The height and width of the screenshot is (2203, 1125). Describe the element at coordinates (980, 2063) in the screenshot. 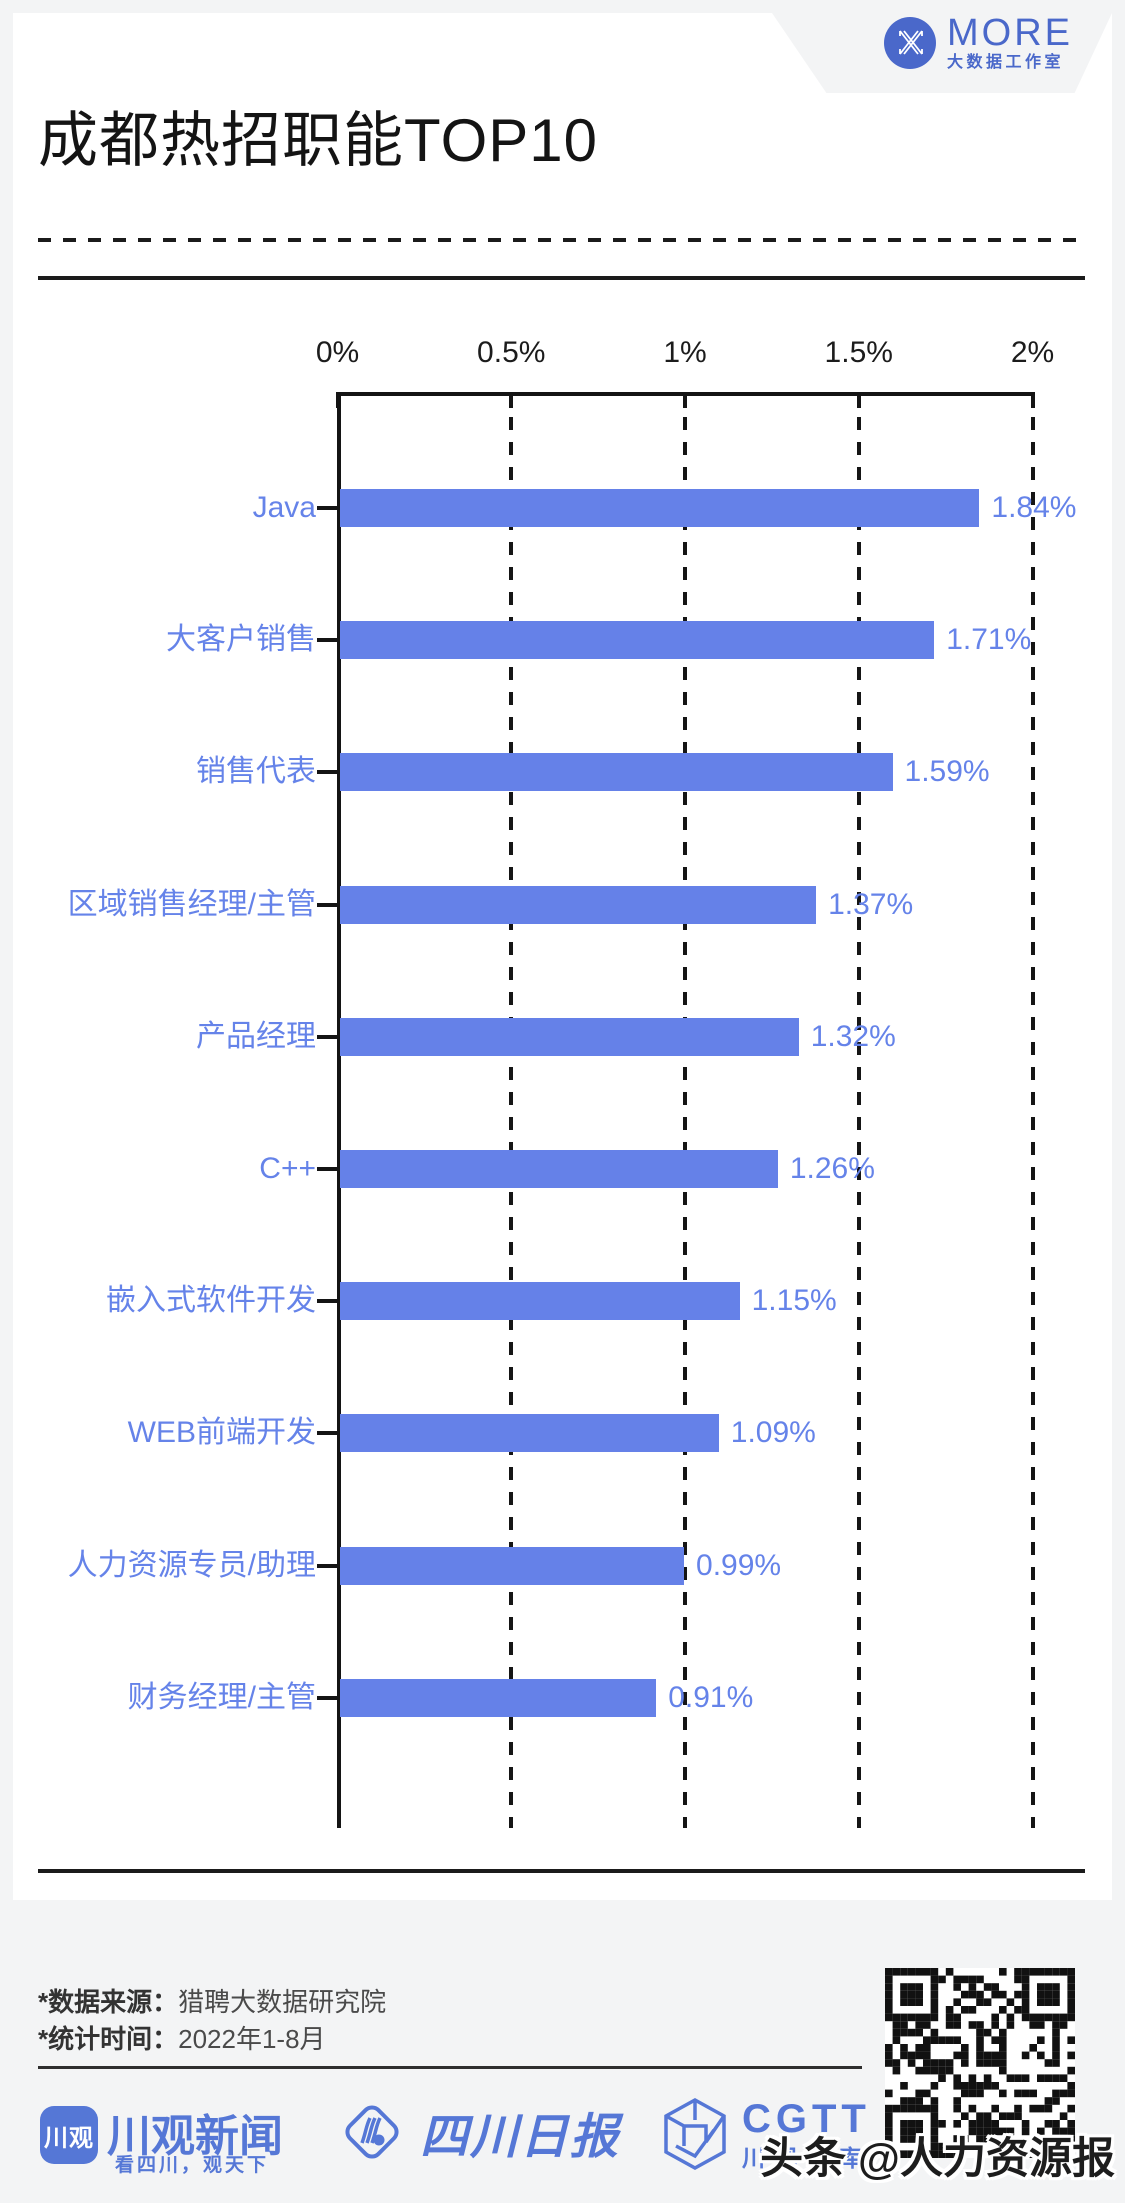

I see `qr-code` at that location.